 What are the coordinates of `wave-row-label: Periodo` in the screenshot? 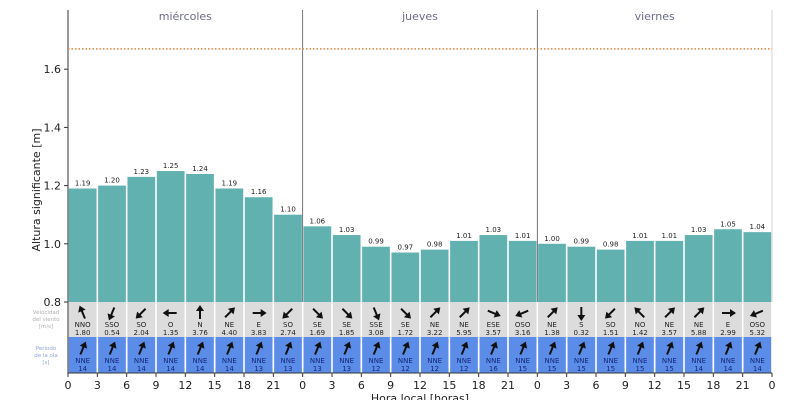 It's located at (46, 349).